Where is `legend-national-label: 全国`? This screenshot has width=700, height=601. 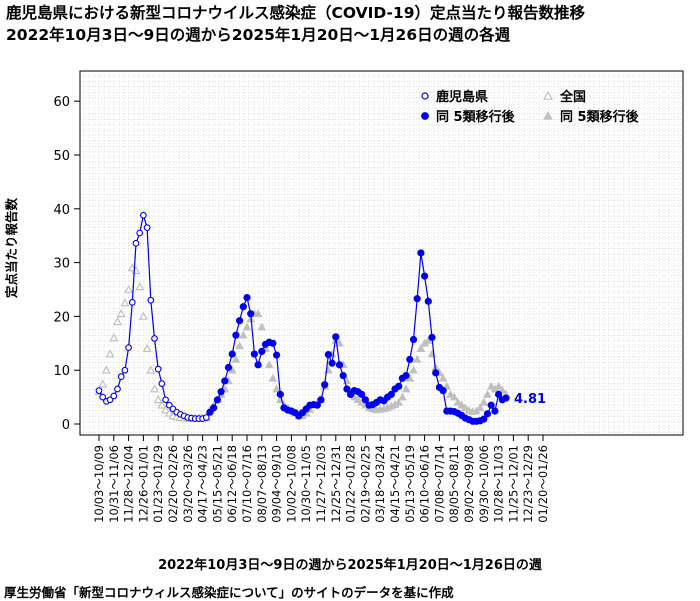 legend-national-label: 全国 is located at coordinates (572, 97).